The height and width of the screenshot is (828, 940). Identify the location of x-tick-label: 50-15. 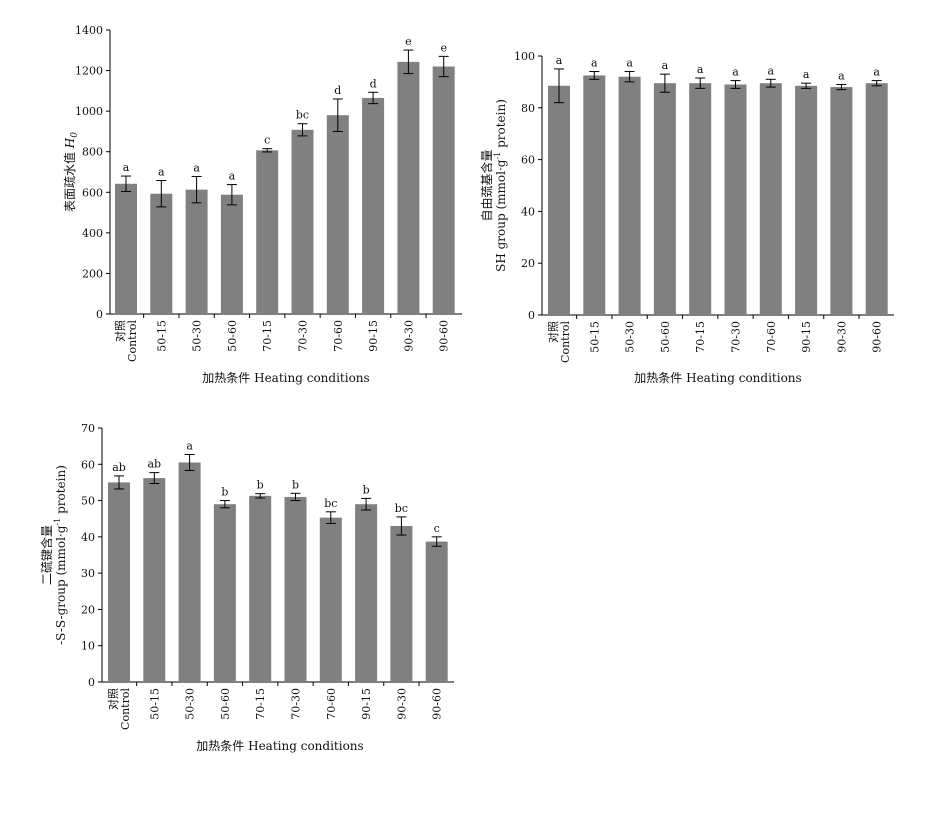
(154, 704).